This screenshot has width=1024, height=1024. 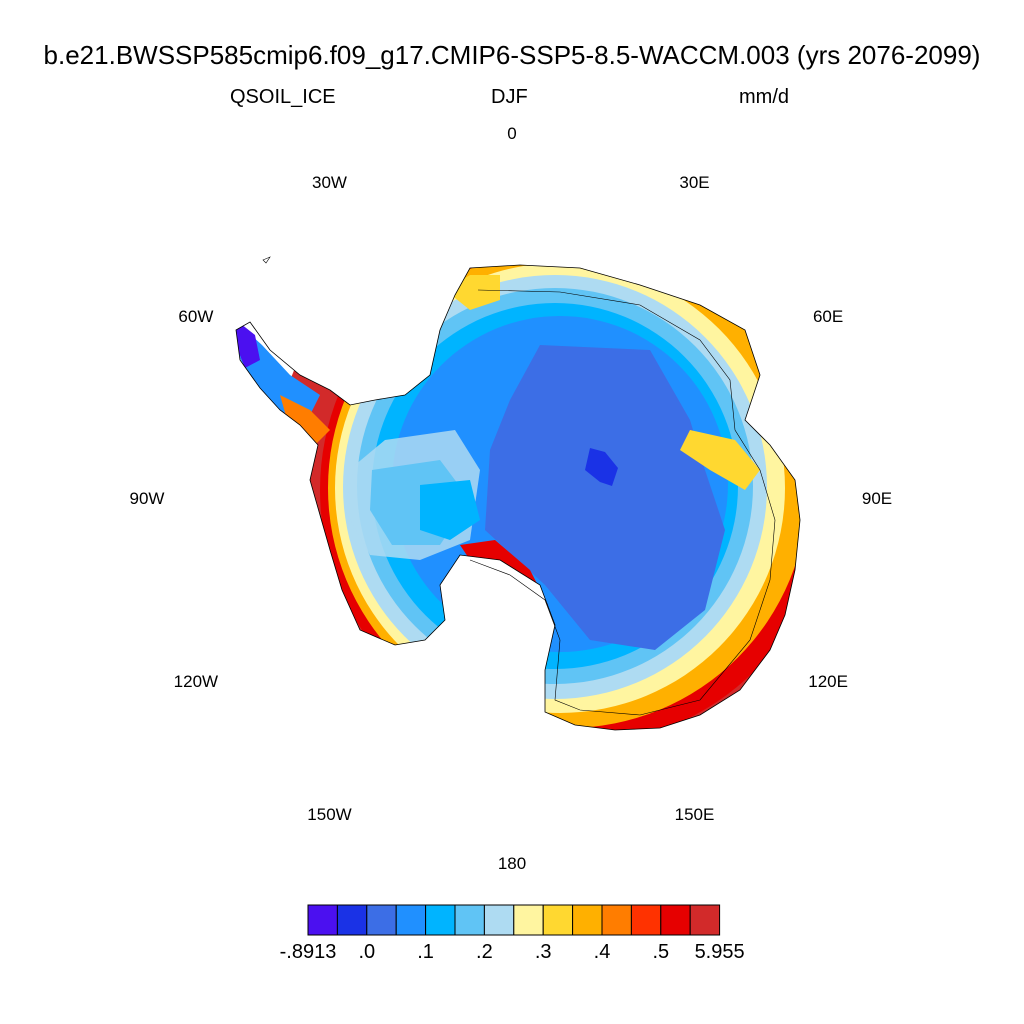 What do you see at coordinates (512, 133) in the screenshot?
I see `lon-label-0: 0` at bounding box center [512, 133].